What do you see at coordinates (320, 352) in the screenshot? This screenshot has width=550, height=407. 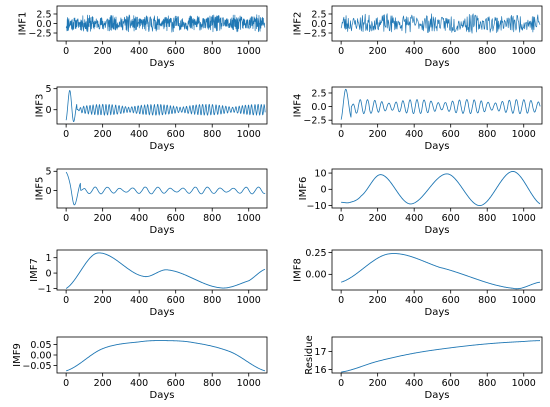 I see `y-tick-label: 17` at bounding box center [320, 352].